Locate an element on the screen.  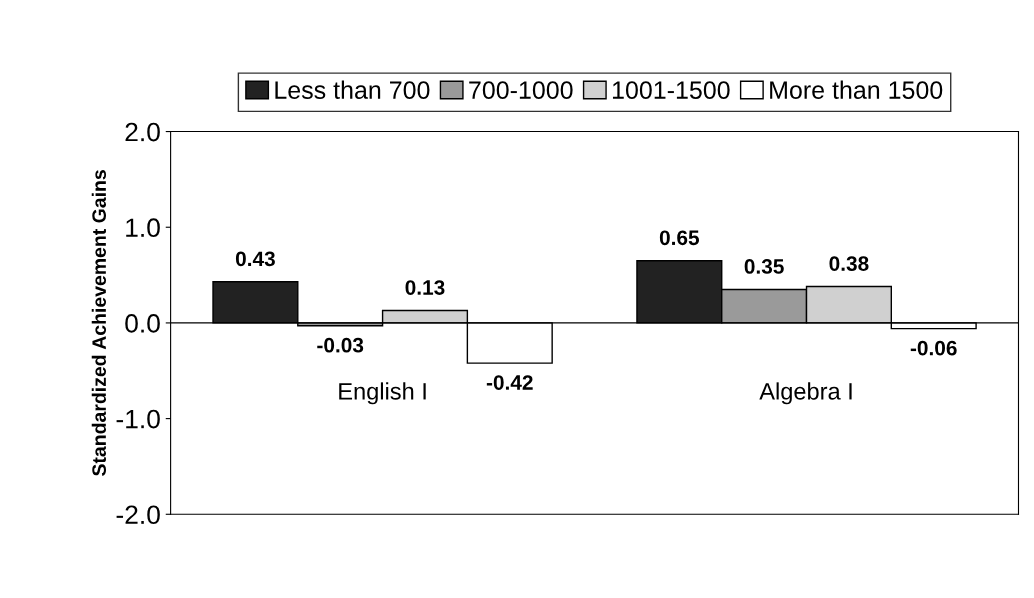
data-label: 0.43 is located at coordinates (255, 259).